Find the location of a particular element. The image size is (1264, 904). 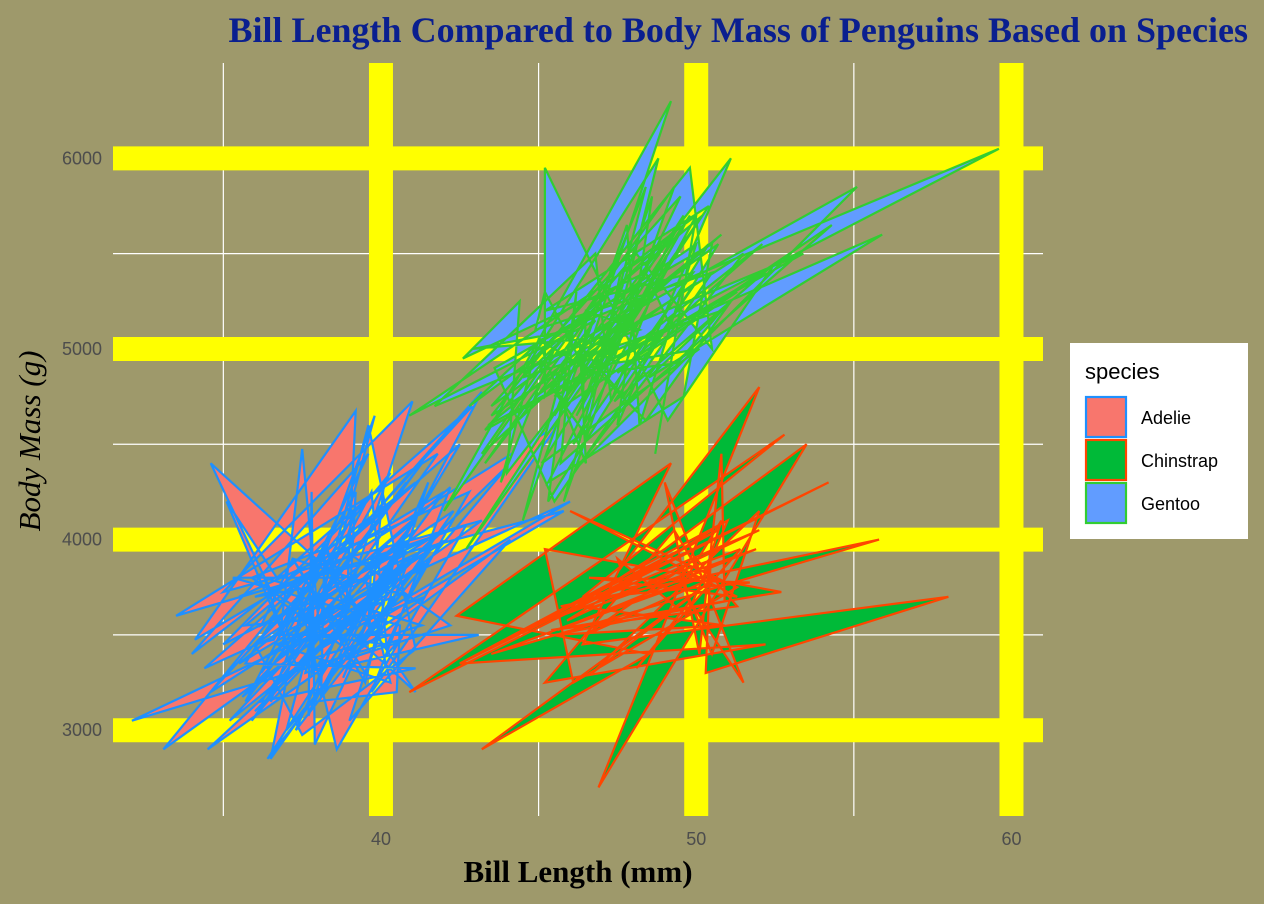

x-tick-label: 50 is located at coordinates (696, 839).